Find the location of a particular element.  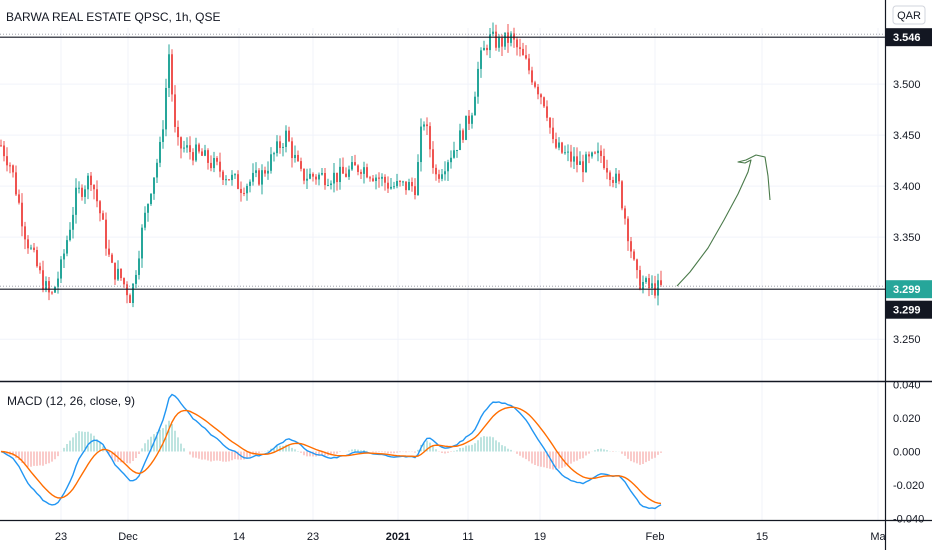

price-label-text: 3.546 is located at coordinates (907, 38).